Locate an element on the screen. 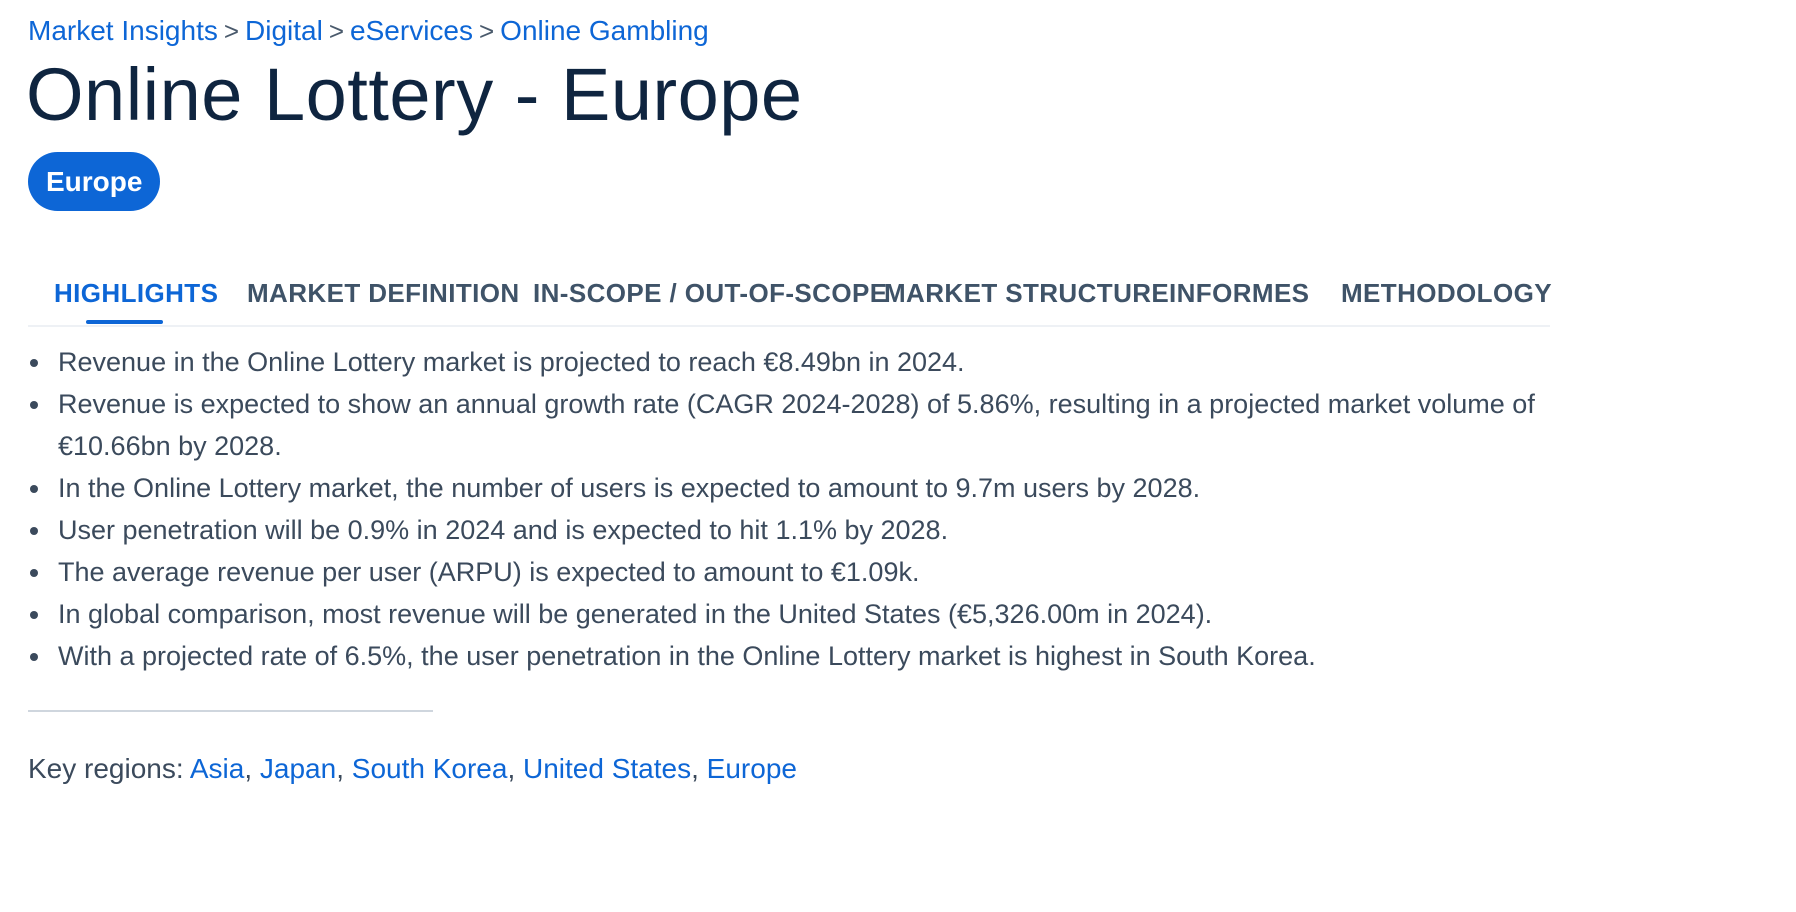  region-pill-europe: Europe is located at coordinates (94, 181).